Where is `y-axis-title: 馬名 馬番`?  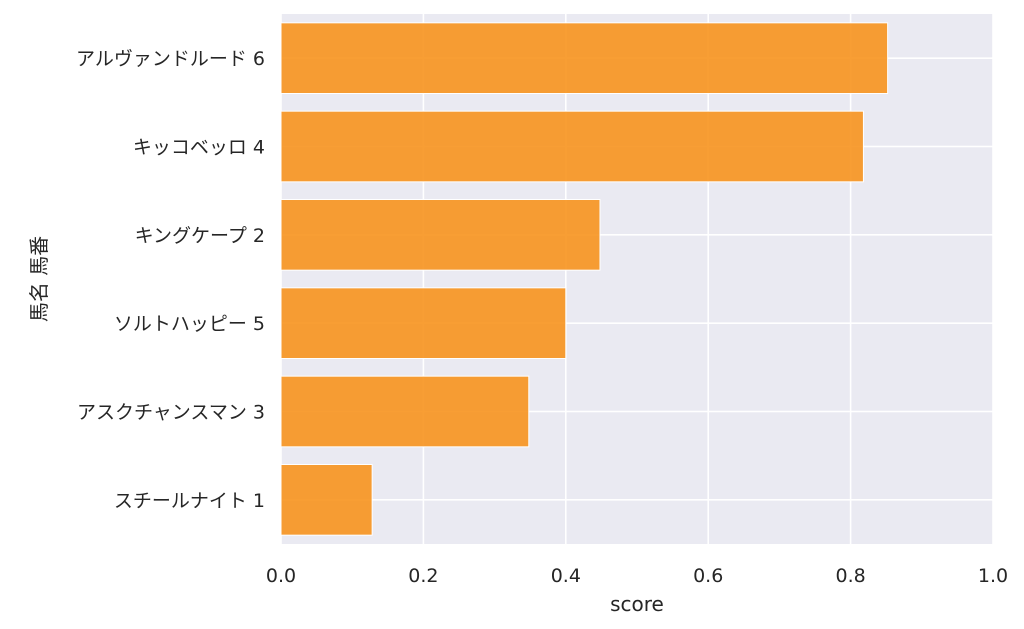
y-axis-title: 馬名 馬番 is located at coordinates (39, 279).